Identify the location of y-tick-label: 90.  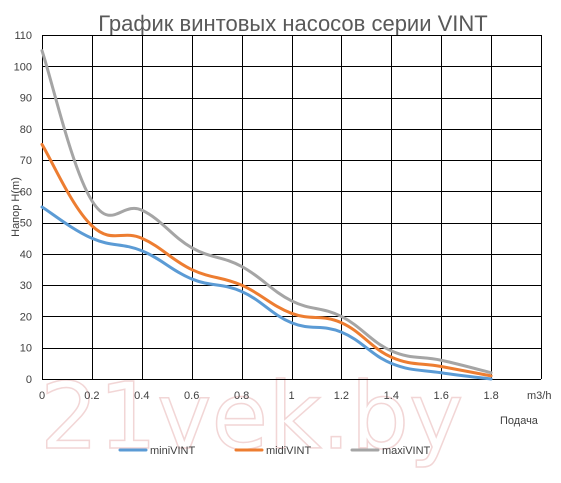
(26, 99).